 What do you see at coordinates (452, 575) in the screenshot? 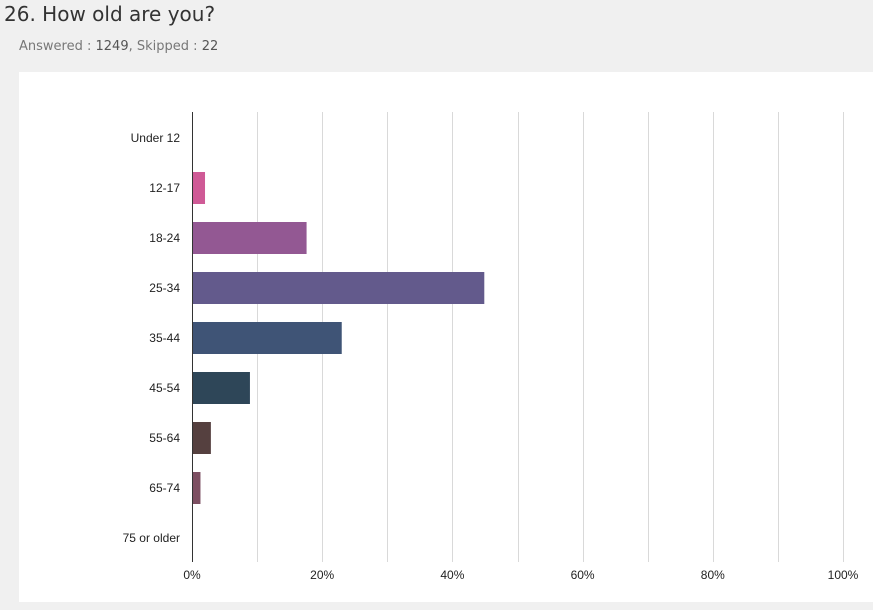
I see `x-tick-label: 40%` at bounding box center [452, 575].